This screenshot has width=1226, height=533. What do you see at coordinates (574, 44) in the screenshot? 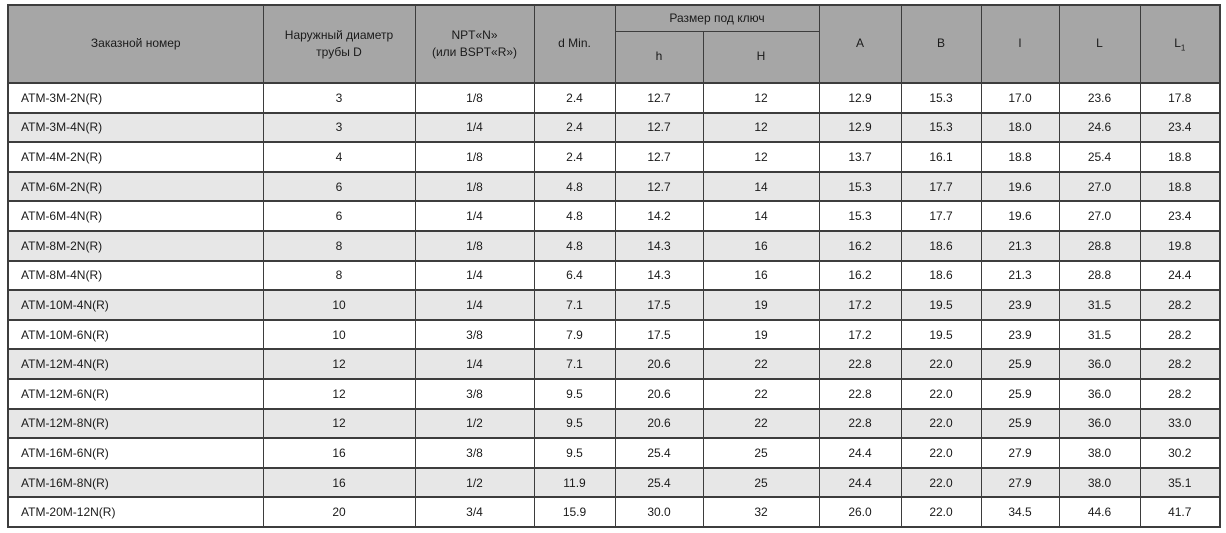
I see `header-d-min: d Min.` at bounding box center [574, 44].